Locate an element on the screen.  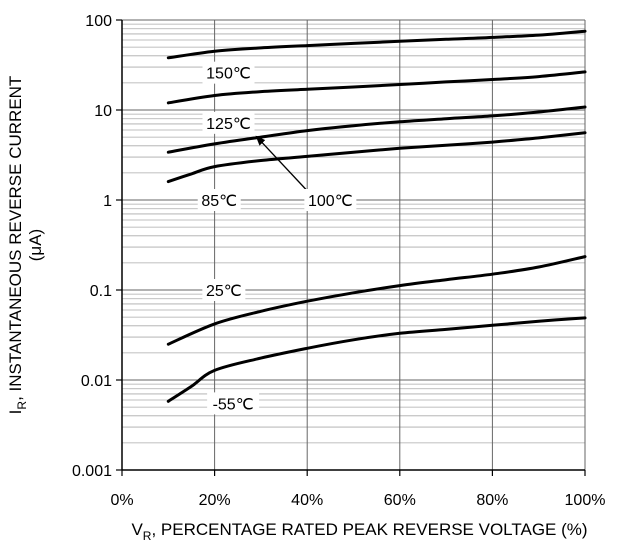
curve-label-1: 125℃ is located at coordinates (228, 124).